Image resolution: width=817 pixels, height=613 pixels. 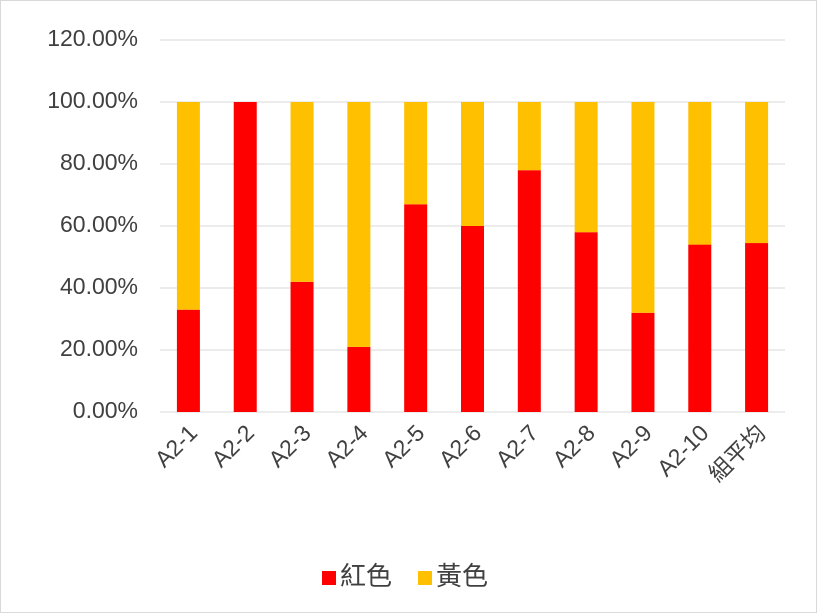 What do you see at coordinates (92, 100) in the screenshot?
I see `y-tick-label: 100.00%` at bounding box center [92, 100].